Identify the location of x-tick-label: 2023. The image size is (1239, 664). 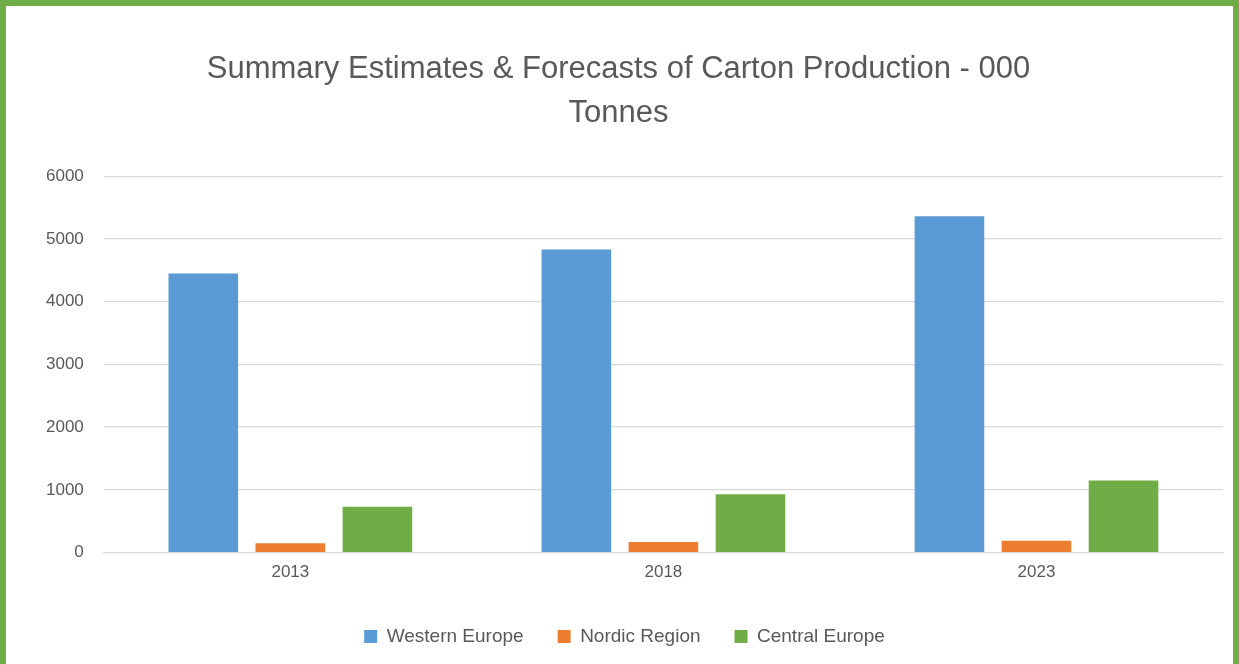
(1036, 572).